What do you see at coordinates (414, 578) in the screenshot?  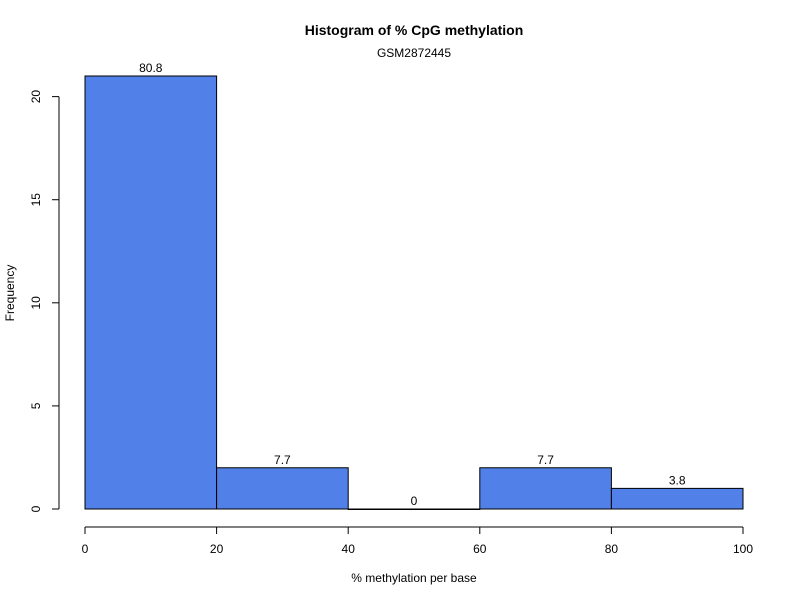 I see `x-axis-label: % methylation per base` at bounding box center [414, 578].